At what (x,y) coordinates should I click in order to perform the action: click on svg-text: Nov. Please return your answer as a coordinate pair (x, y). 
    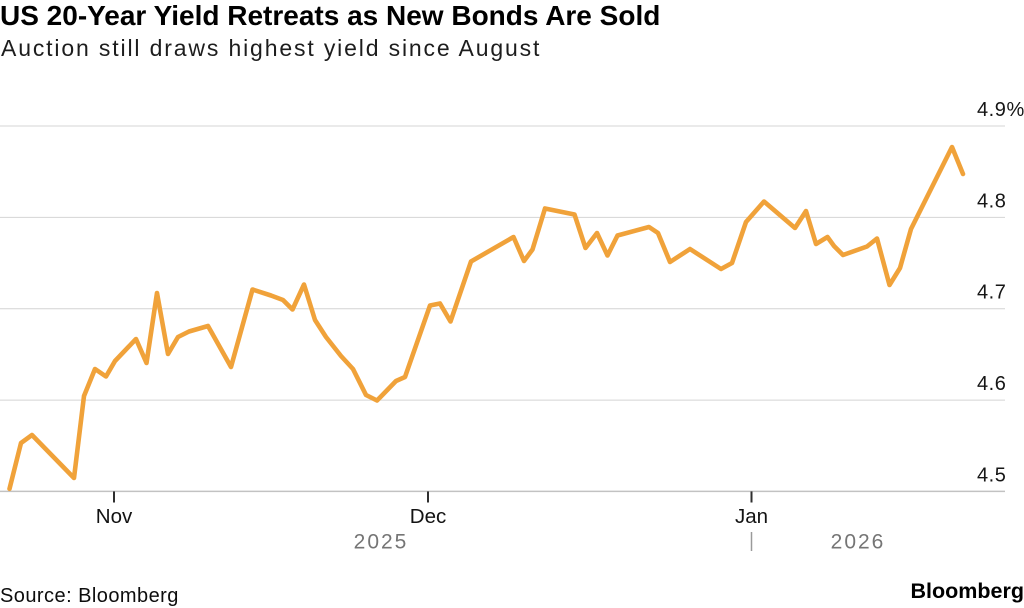
    Looking at the image, I should click on (114, 516).